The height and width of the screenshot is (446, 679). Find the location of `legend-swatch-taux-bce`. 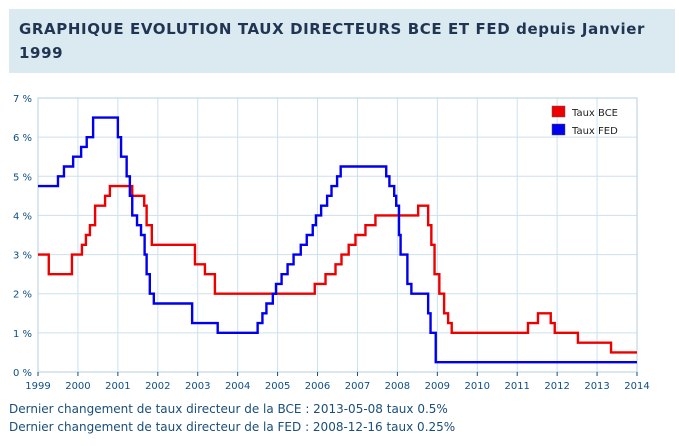

legend-swatch-taux-bce is located at coordinates (558, 111).